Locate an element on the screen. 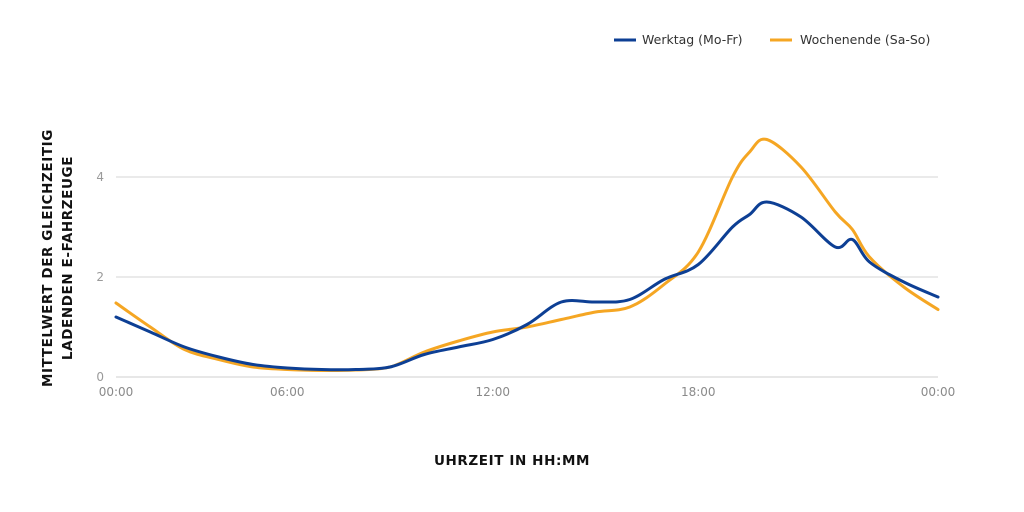 Image resolution: width=1024 pixels, height=512 pixels. x-tick-label: 18:00 is located at coordinates (698, 392).